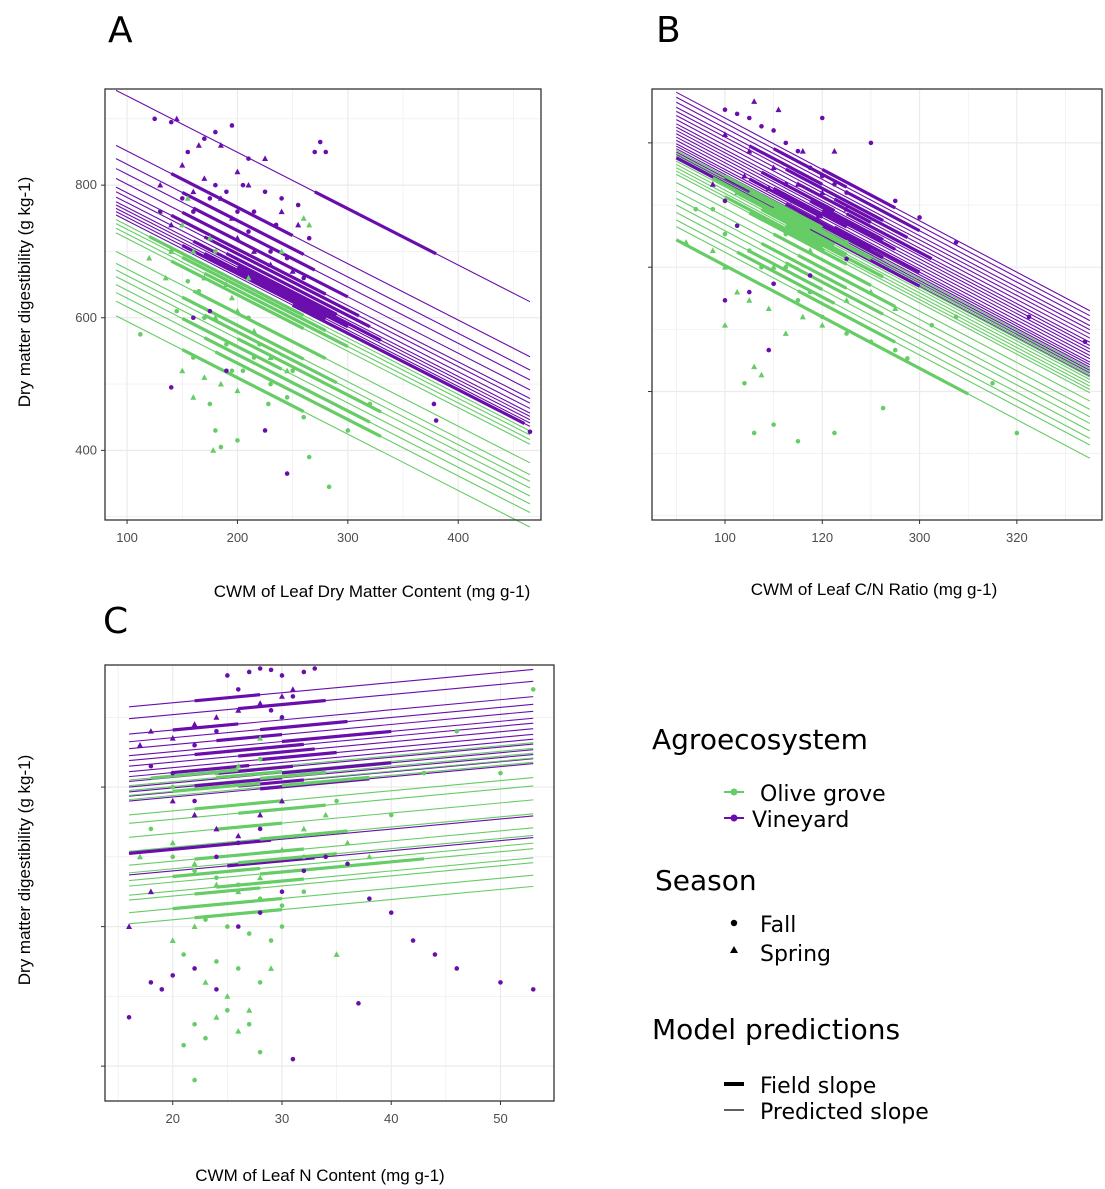 The height and width of the screenshot is (1189, 1105). What do you see at coordinates (668, 30) in the screenshot?
I see `panel-label-b: B` at bounding box center [668, 30].